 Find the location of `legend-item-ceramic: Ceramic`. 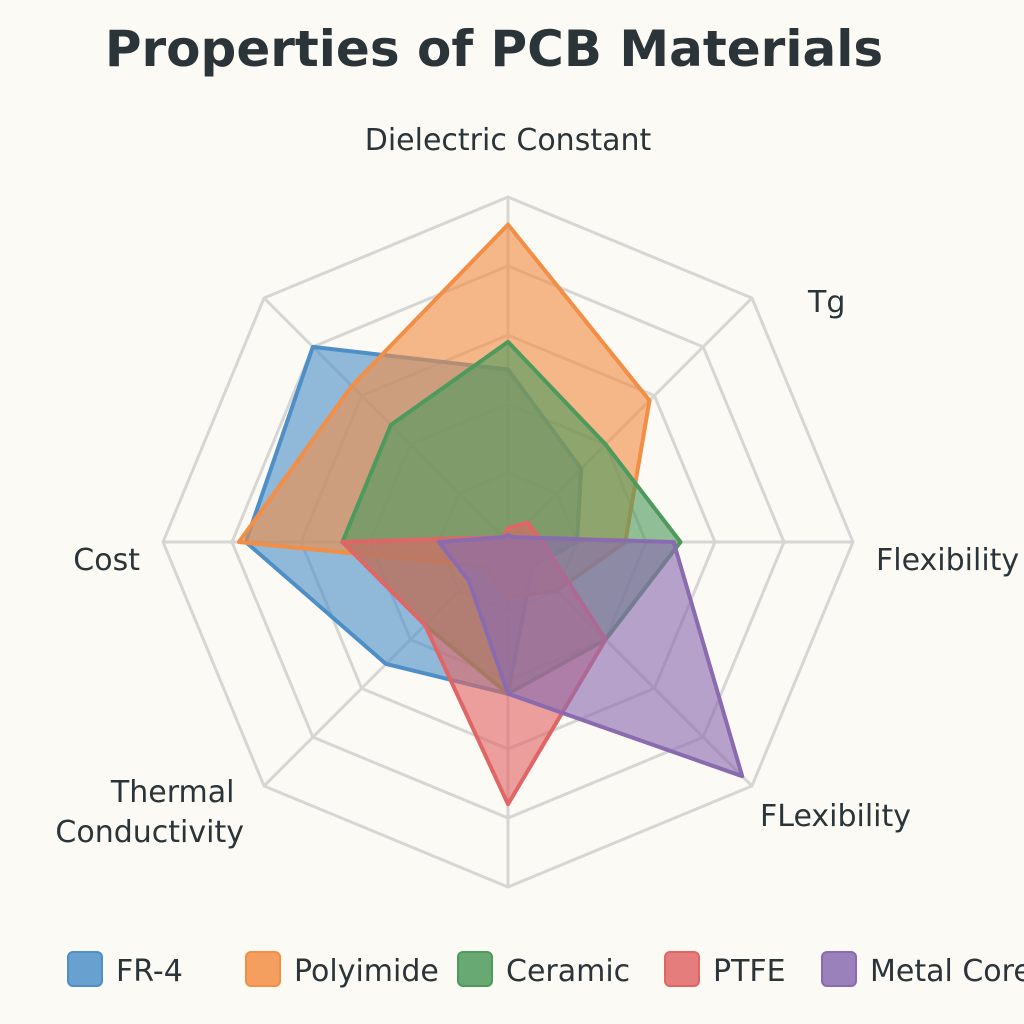

legend-item-ceramic: Ceramic is located at coordinates (543, 970).